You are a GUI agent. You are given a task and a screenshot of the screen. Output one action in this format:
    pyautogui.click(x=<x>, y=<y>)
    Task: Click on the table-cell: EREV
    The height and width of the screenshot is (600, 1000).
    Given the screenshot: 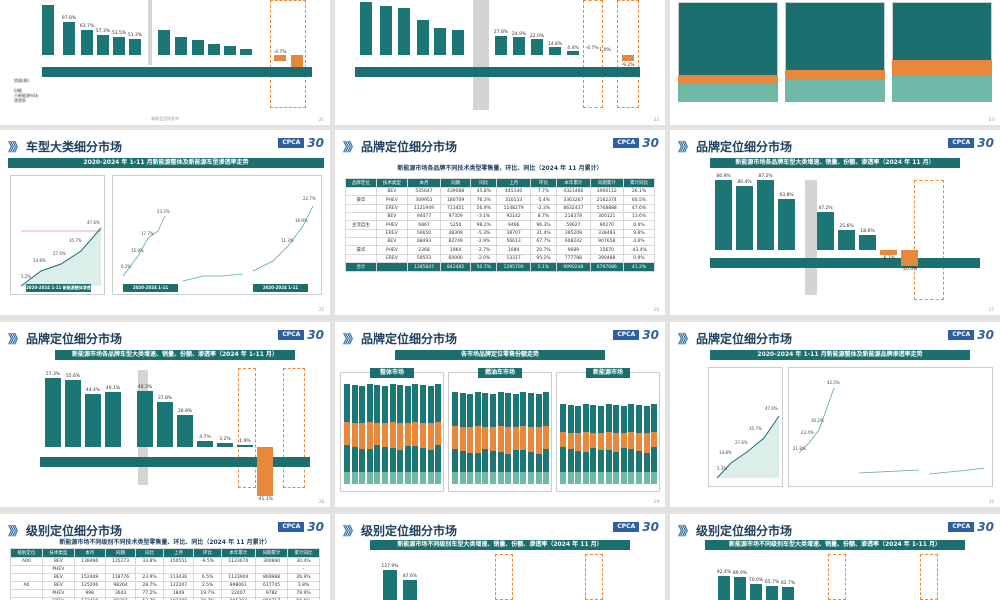 What is the action you would take?
    pyautogui.click(x=391, y=258)
    